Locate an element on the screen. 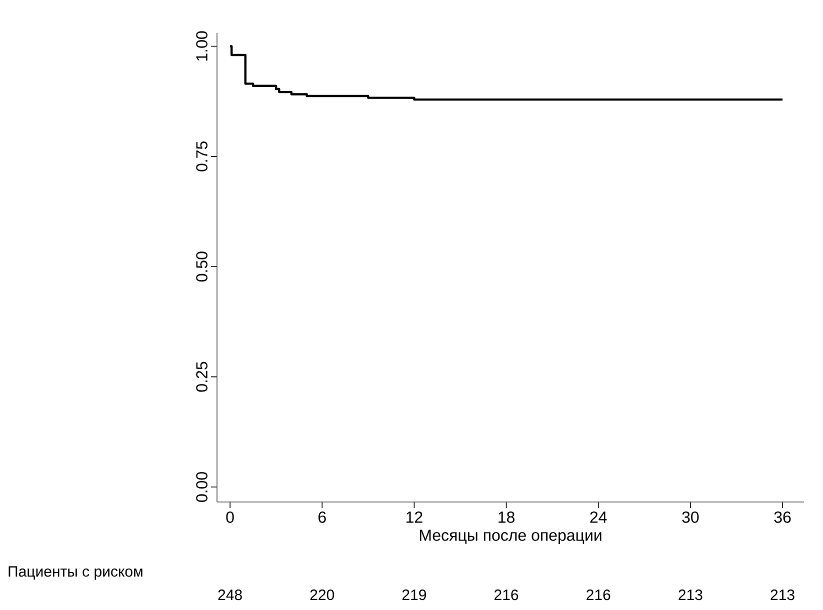 This screenshot has height=610, width=823. x-tick-label: 12 is located at coordinates (414, 517).